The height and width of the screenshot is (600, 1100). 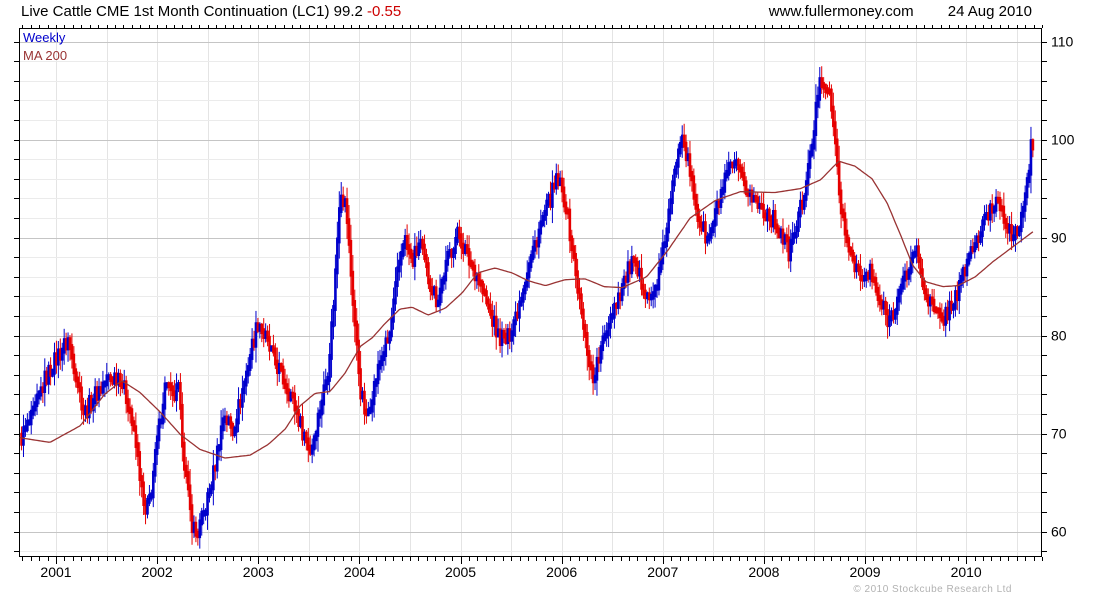 I want to click on svg-text: 80, so click(x=1059, y=336).